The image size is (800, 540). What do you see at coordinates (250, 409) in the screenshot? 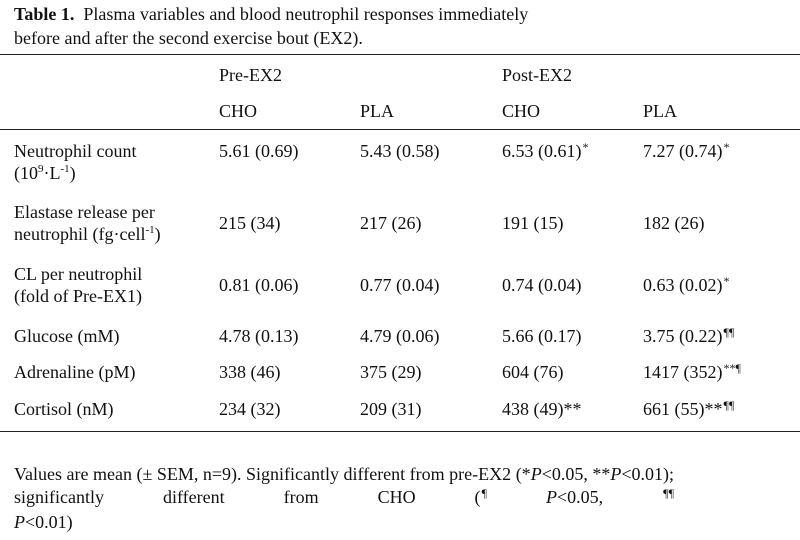
I see `table-cell: 234 (32)` at bounding box center [250, 409].